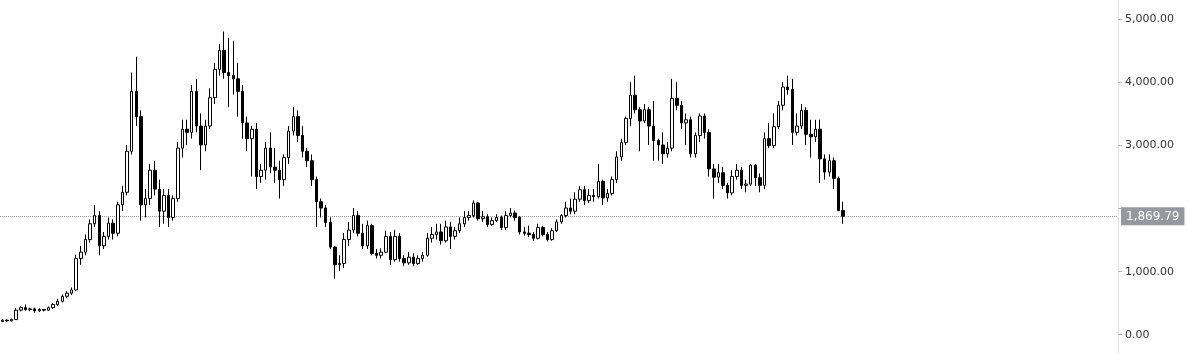 Image resolution: width=1188 pixels, height=353 pixels. I want to click on ref-line-label: 1,869.79, so click(1153, 216).